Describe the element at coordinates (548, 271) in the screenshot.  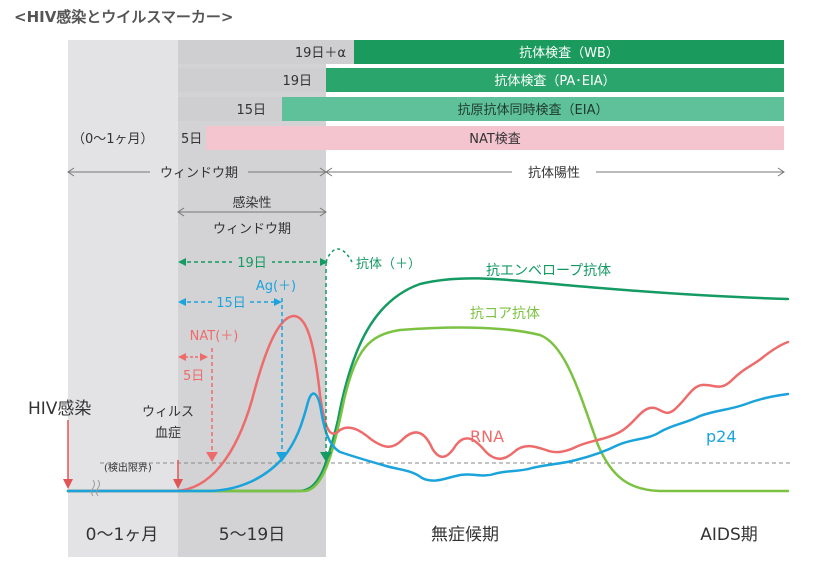
I see `envelope-antibody-label: 抗エンベロープ抗体` at that location.